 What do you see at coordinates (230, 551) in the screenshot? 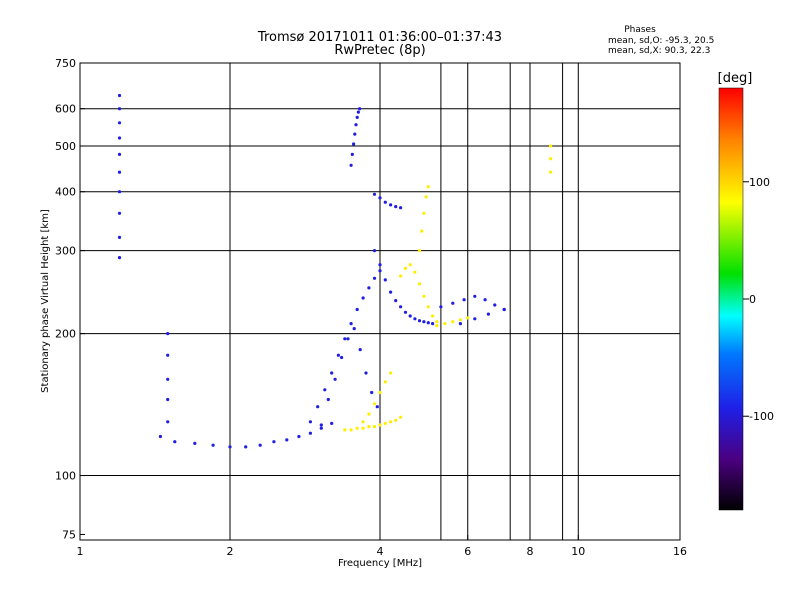
I see `x-tick-label: 2` at bounding box center [230, 551].